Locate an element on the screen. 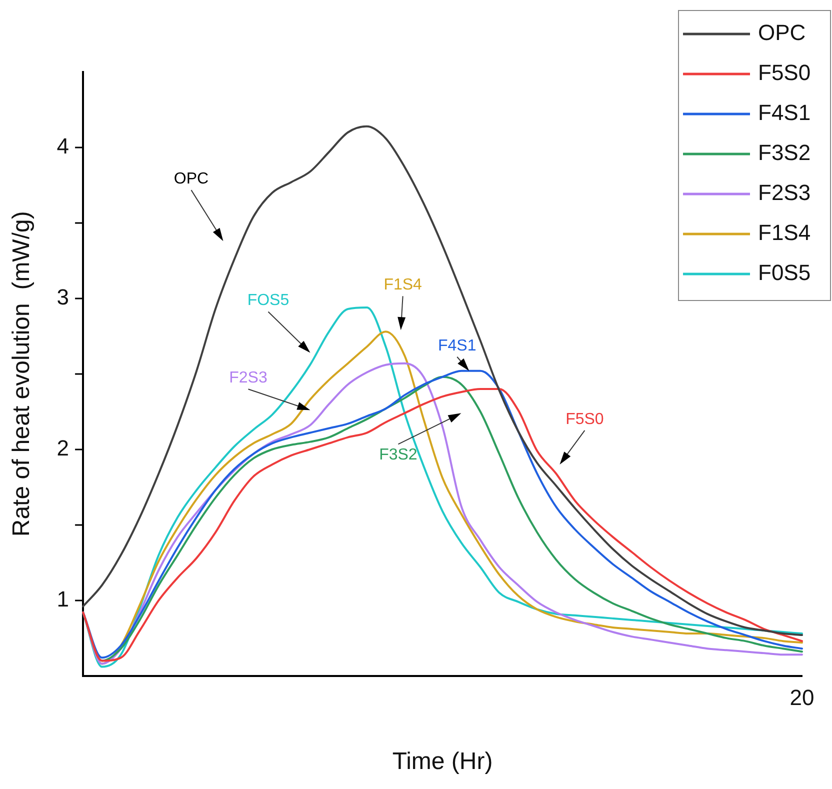 The image size is (832, 789). y-tick-label: 2 is located at coordinates (63, 447).